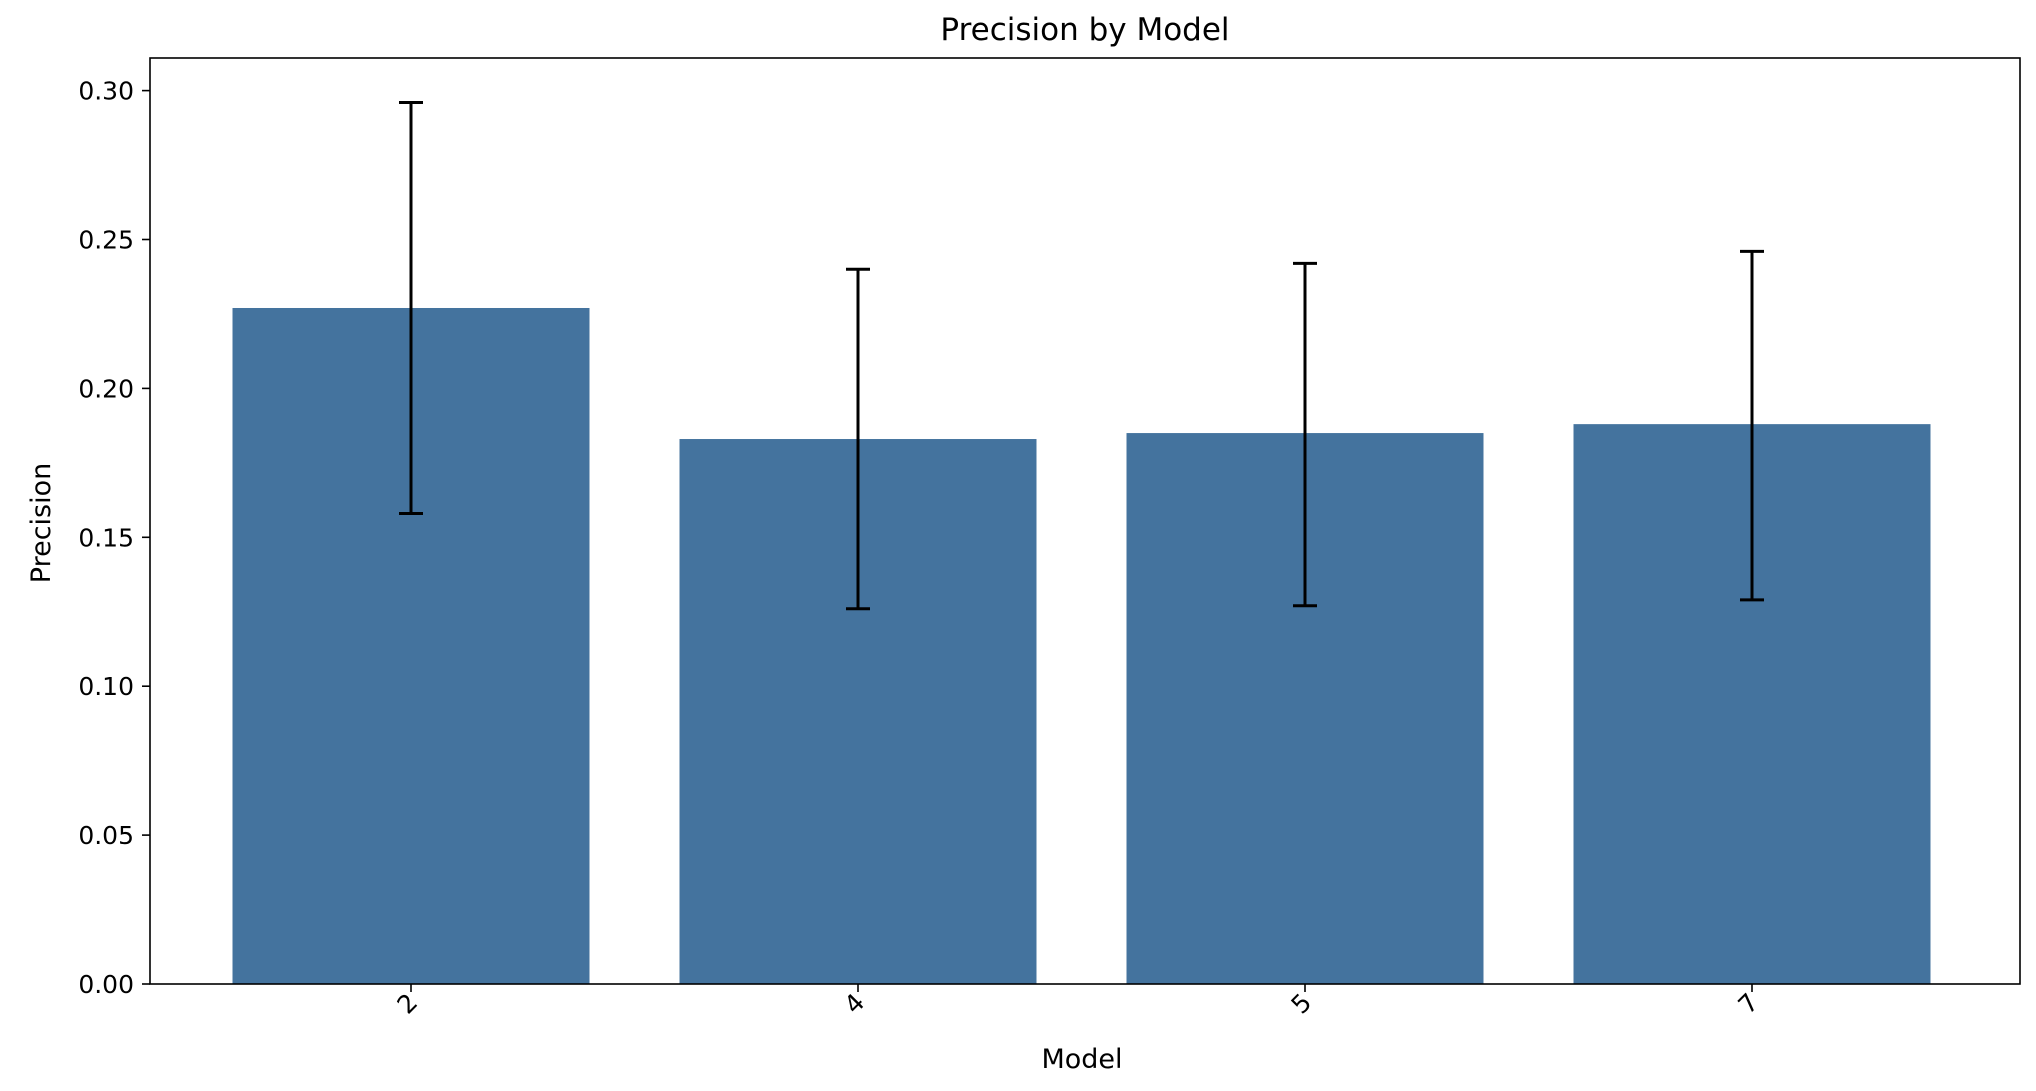 The width and height of the screenshot is (2036, 1091). Describe the element at coordinates (1077, 1001) in the screenshot. I see `x-axis-ticks: 2 4 5 7` at that location.